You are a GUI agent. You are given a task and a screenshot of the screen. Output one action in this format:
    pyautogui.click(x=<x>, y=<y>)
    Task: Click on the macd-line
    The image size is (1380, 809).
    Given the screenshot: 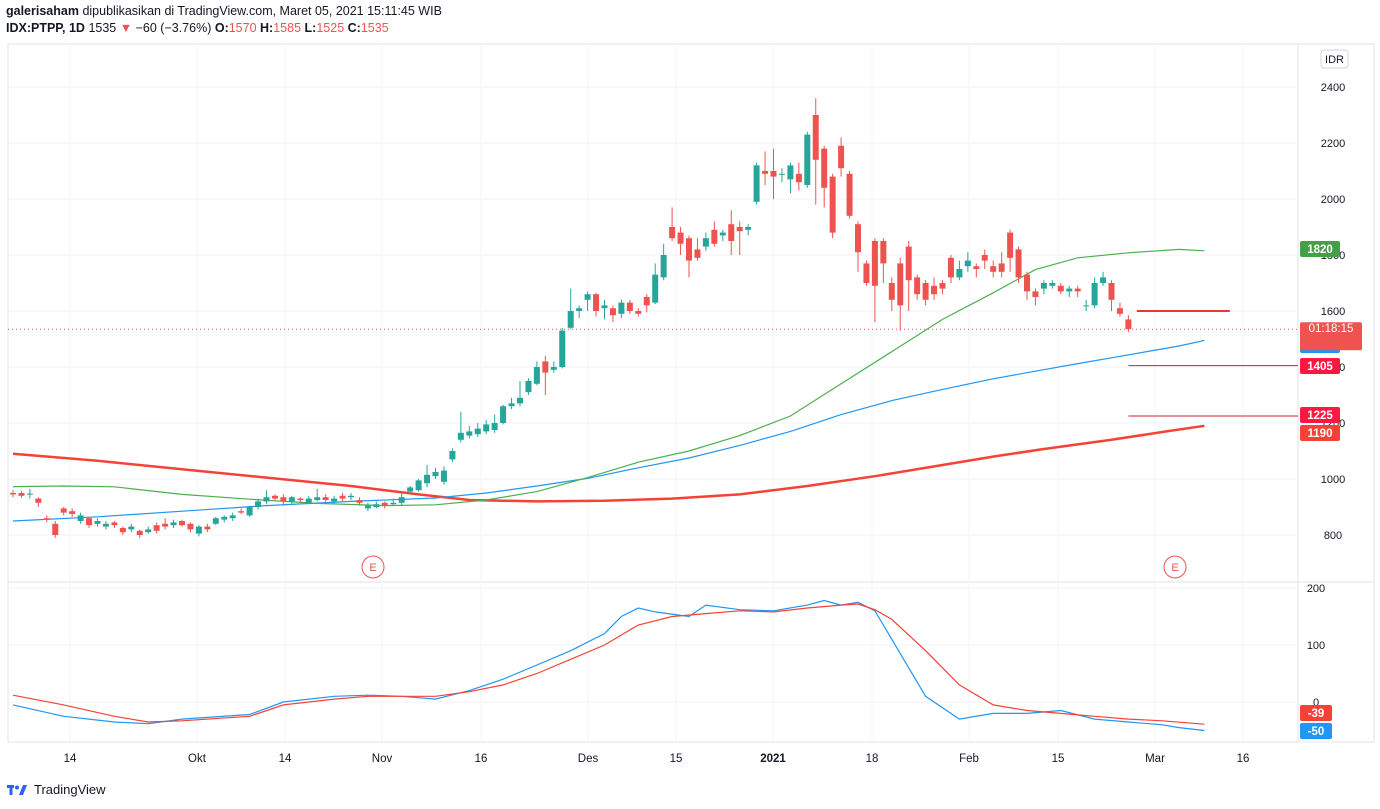 What is the action you would take?
    pyautogui.click(x=608, y=665)
    